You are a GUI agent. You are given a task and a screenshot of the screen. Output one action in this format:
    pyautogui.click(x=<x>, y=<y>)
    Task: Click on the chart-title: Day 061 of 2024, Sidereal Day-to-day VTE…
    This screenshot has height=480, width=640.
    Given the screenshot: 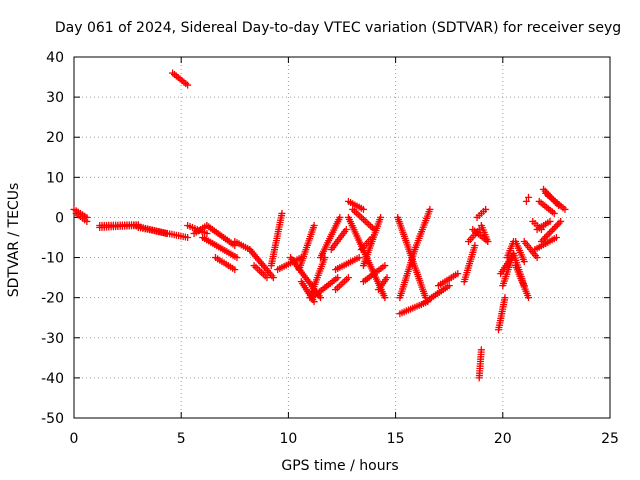 What is the action you would take?
    pyautogui.click(x=338, y=28)
    